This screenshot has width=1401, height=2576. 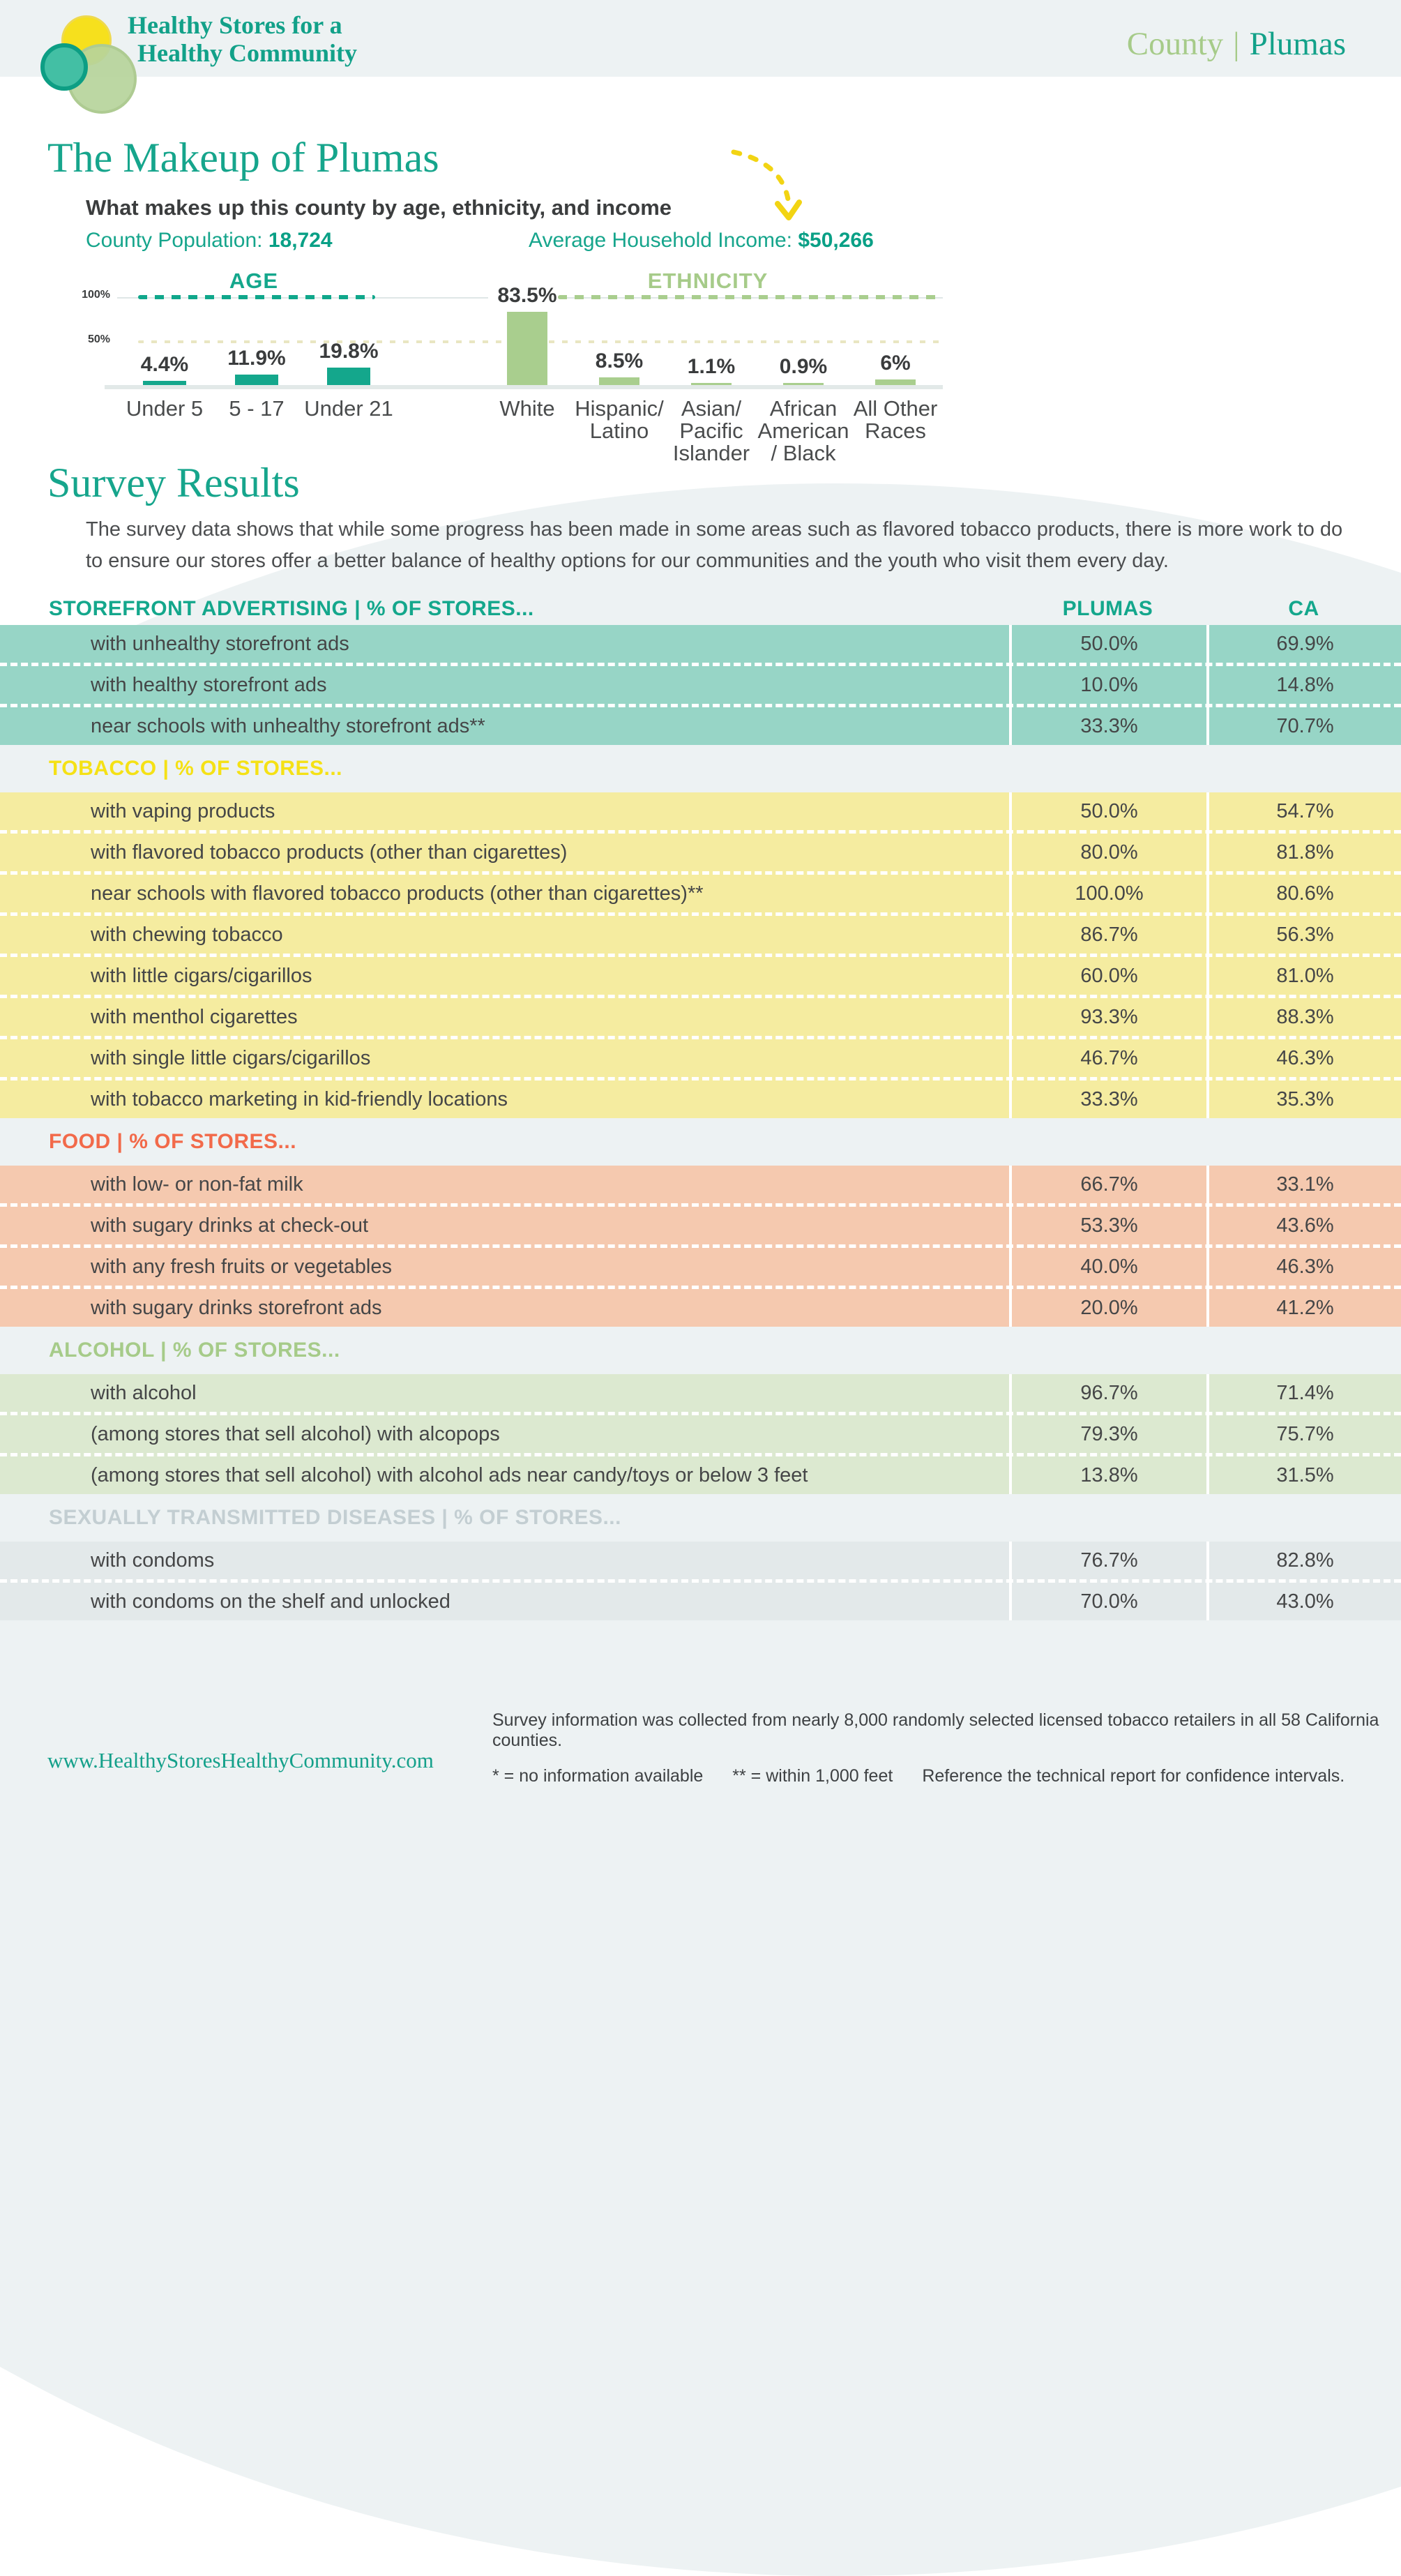 What do you see at coordinates (895, 419) in the screenshot?
I see `bar-category-label: All Other Races` at bounding box center [895, 419].